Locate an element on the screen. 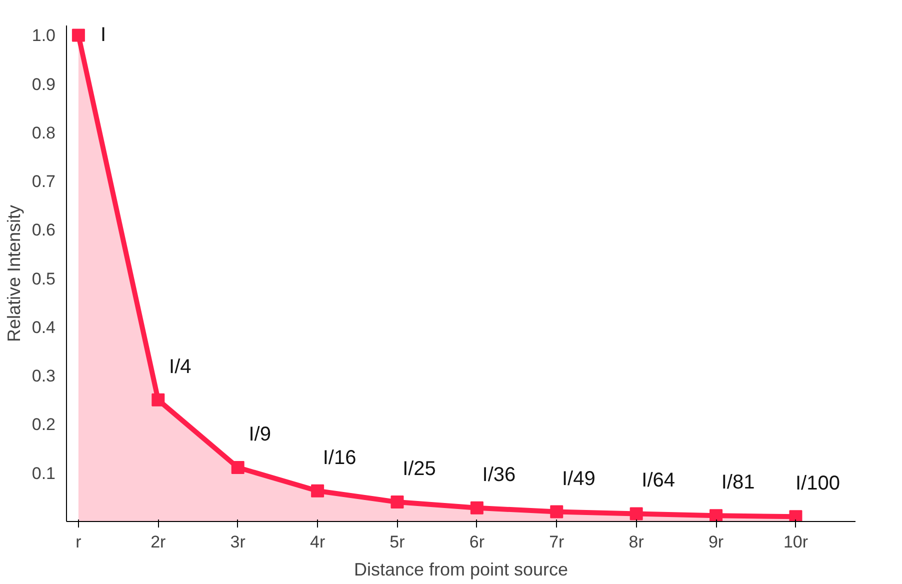 Image resolution: width=902 pixels, height=584 pixels. x-tick-label: 6r is located at coordinates (477, 542).